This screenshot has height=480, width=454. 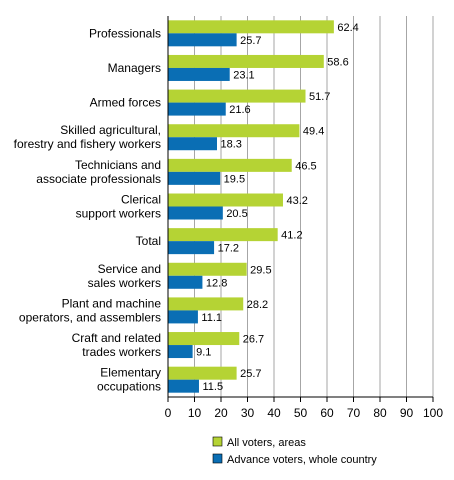 I want to click on category-label: Technicians and, so click(x=118, y=165).